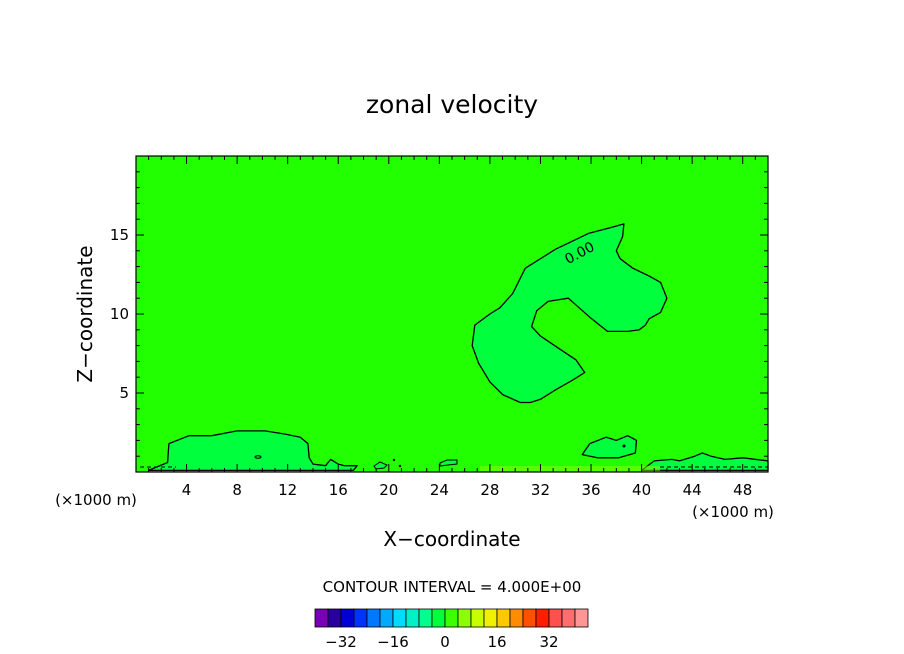 The height and width of the screenshot is (654, 904). What do you see at coordinates (496, 642) in the screenshot?
I see `colorbar-tick-label: 16` at bounding box center [496, 642].